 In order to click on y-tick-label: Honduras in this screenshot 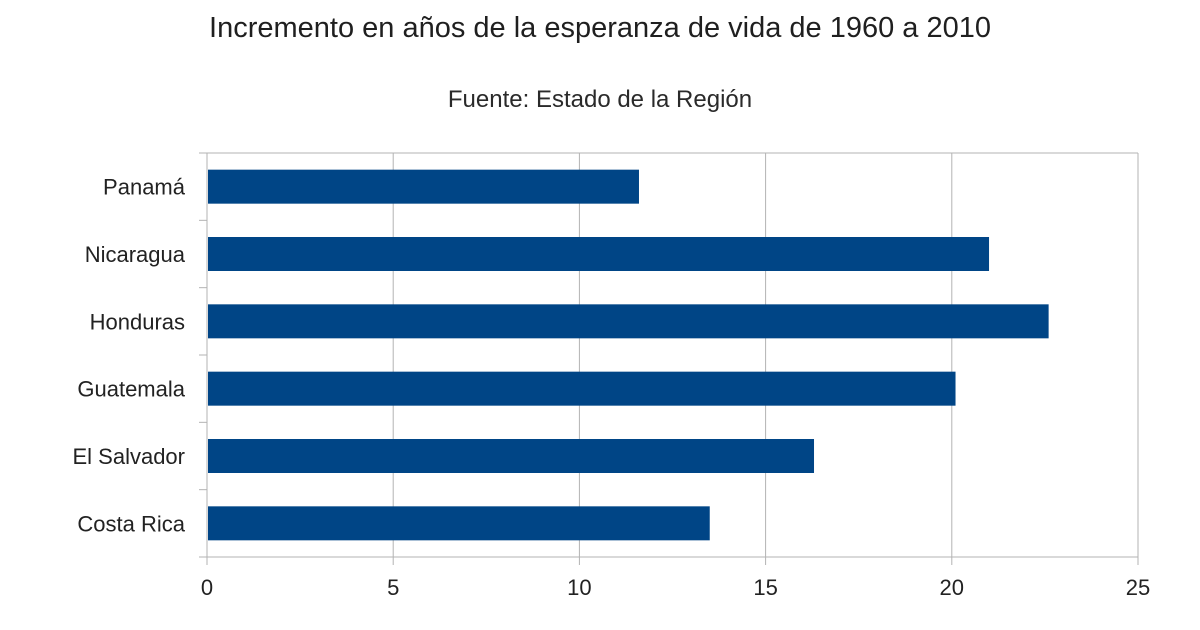, I will do `click(137, 321)`.